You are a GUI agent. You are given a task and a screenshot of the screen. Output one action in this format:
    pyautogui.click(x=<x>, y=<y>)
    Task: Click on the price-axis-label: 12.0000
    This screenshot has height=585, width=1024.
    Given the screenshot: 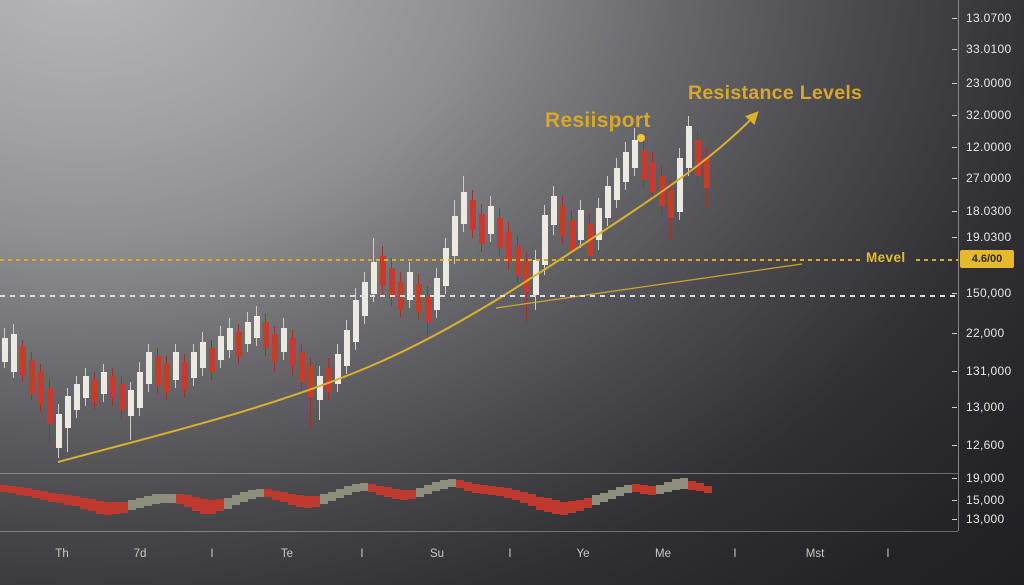 What is the action you would take?
    pyautogui.click(x=989, y=147)
    